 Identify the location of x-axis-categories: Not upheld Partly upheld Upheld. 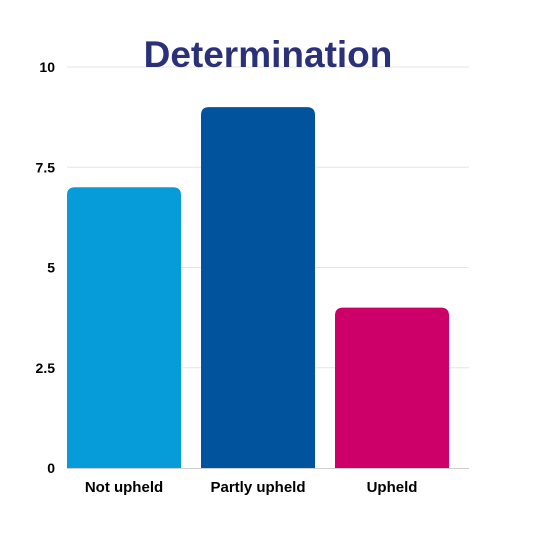
(251, 487).